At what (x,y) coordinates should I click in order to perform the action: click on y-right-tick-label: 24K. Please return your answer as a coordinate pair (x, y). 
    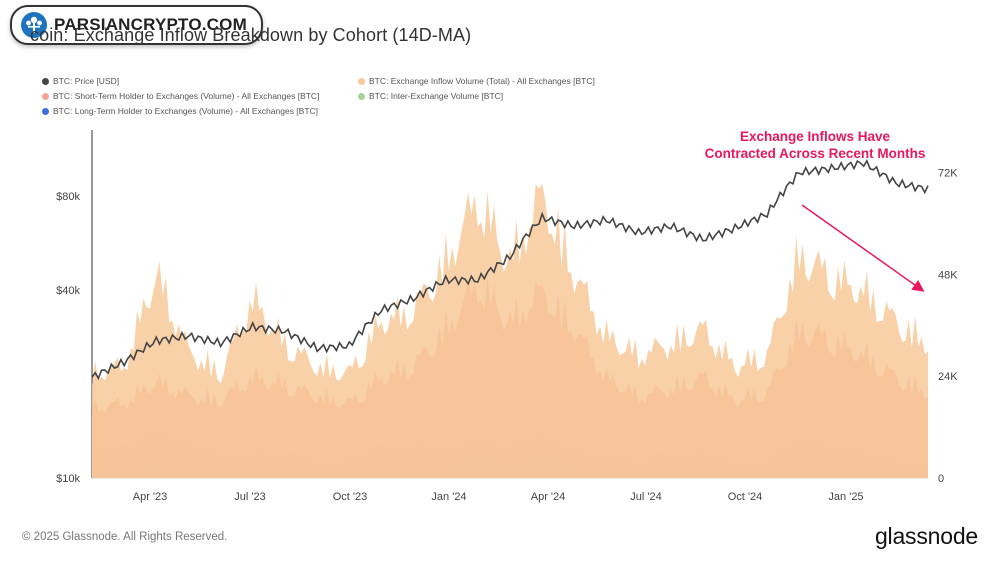
    Looking at the image, I should click on (948, 377).